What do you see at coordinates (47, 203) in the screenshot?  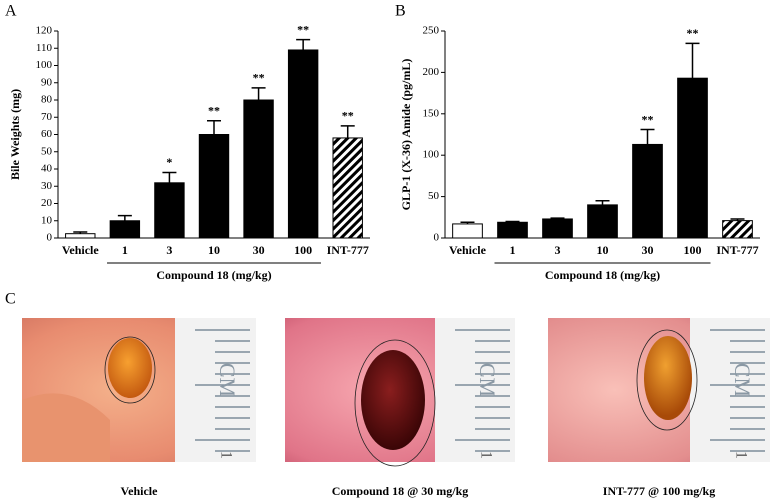 I see `y-tick-label: 20` at bounding box center [47, 203].